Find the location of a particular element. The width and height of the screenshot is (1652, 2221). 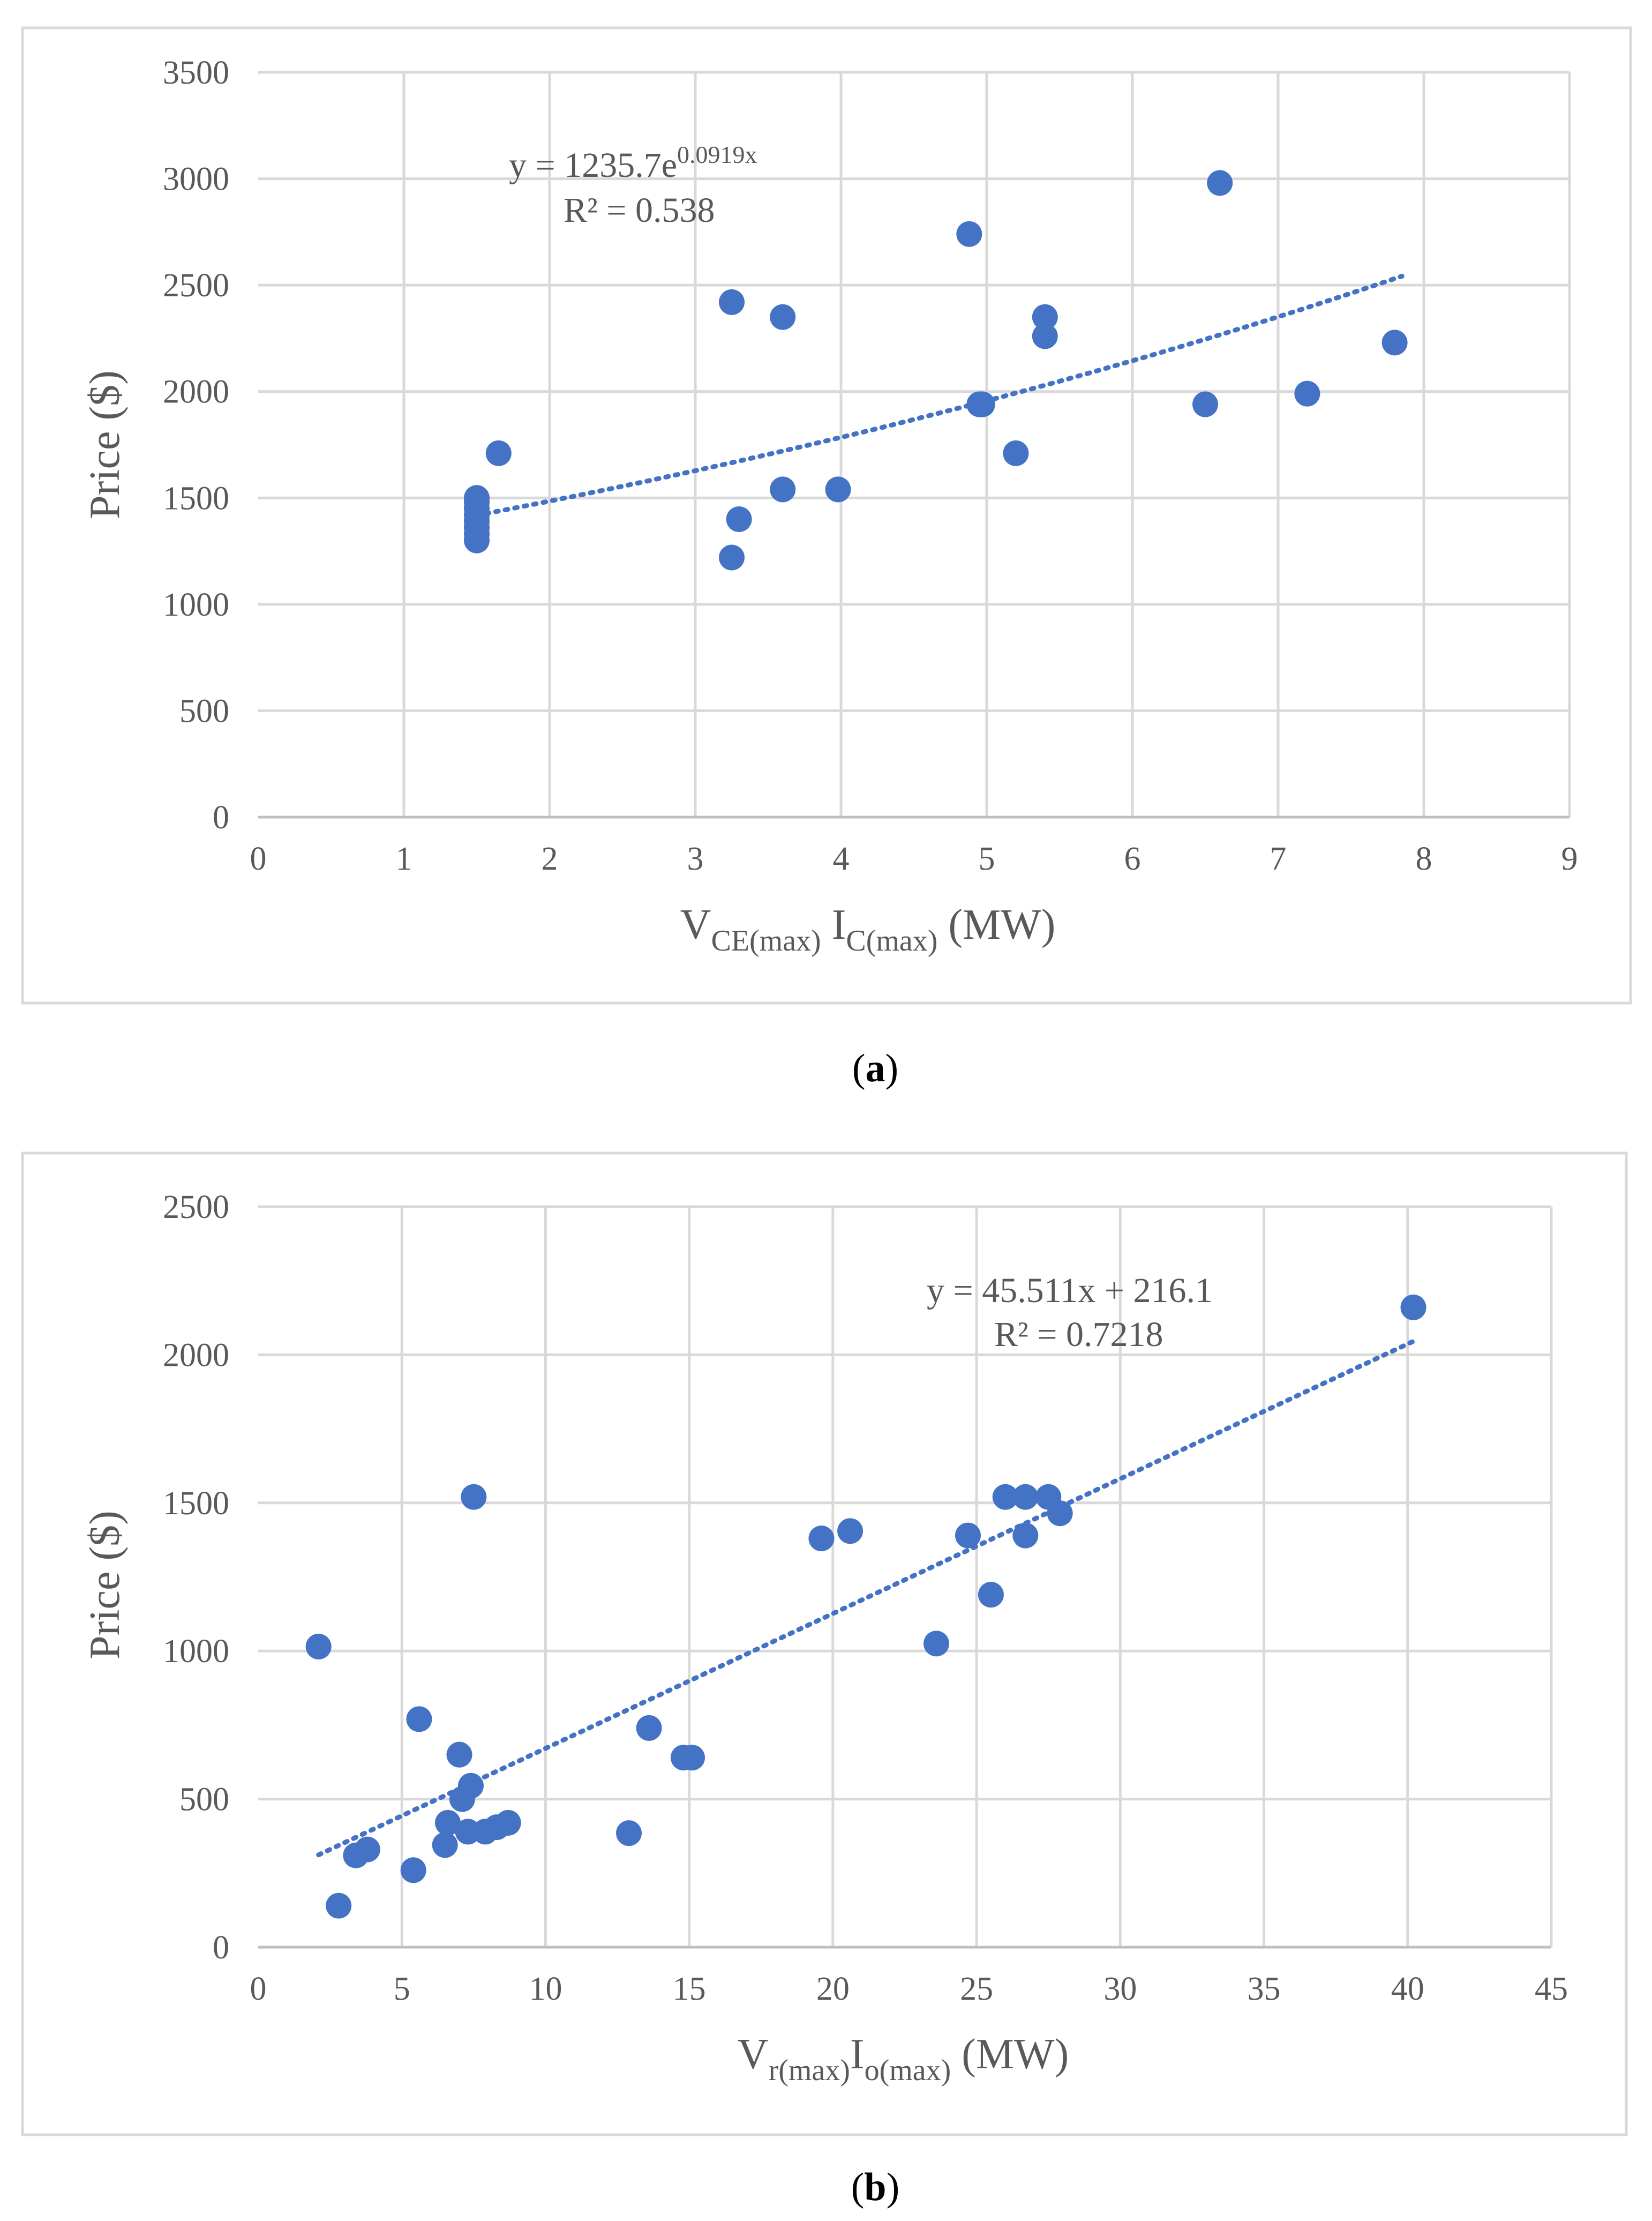

panel-a-y-tick-label: 0 is located at coordinates (221, 817).